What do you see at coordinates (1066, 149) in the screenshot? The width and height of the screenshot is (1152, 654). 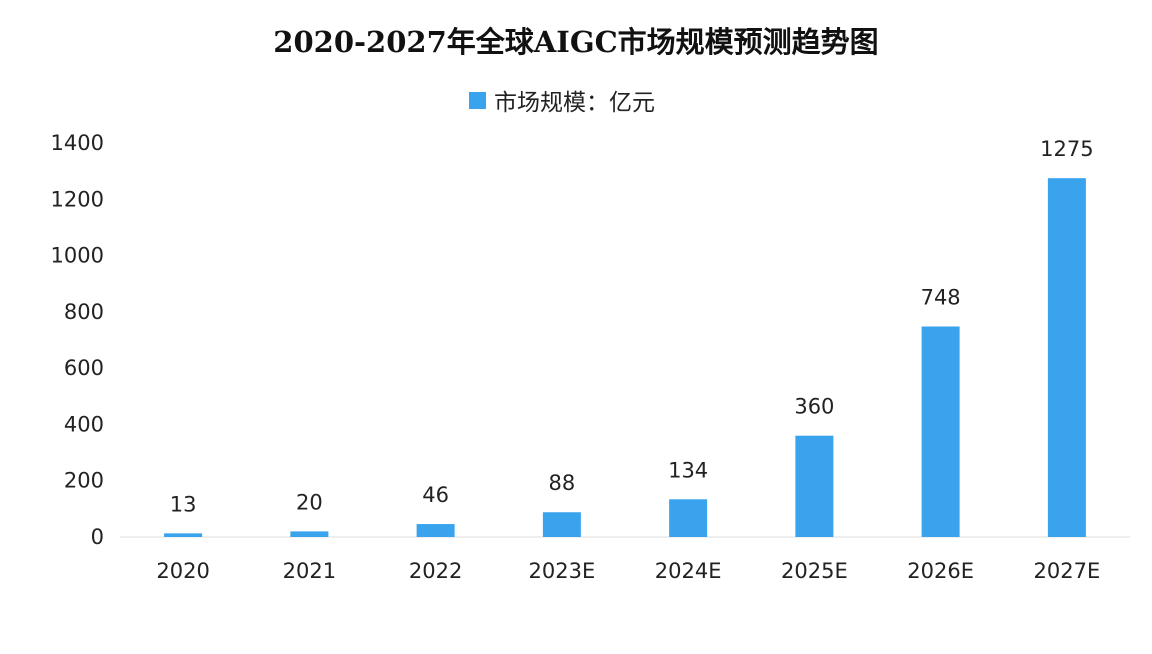 I see `data-label-2027E: 1275` at bounding box center [1066, 149].